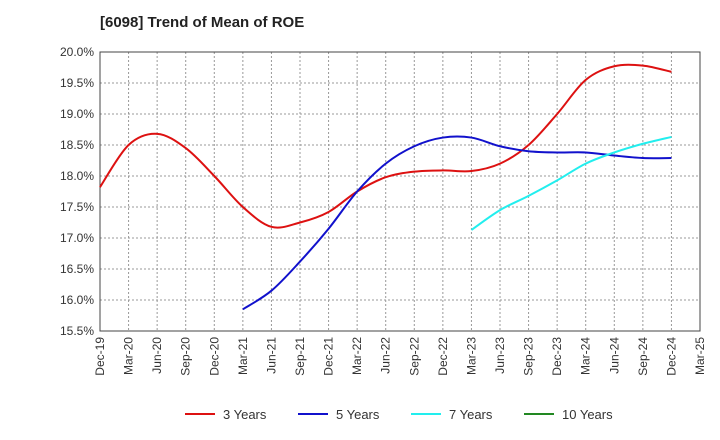  Describe the element at coordinates (186, 356) in the screenshot. I see `x-tick-label: Sep-20` at that location.